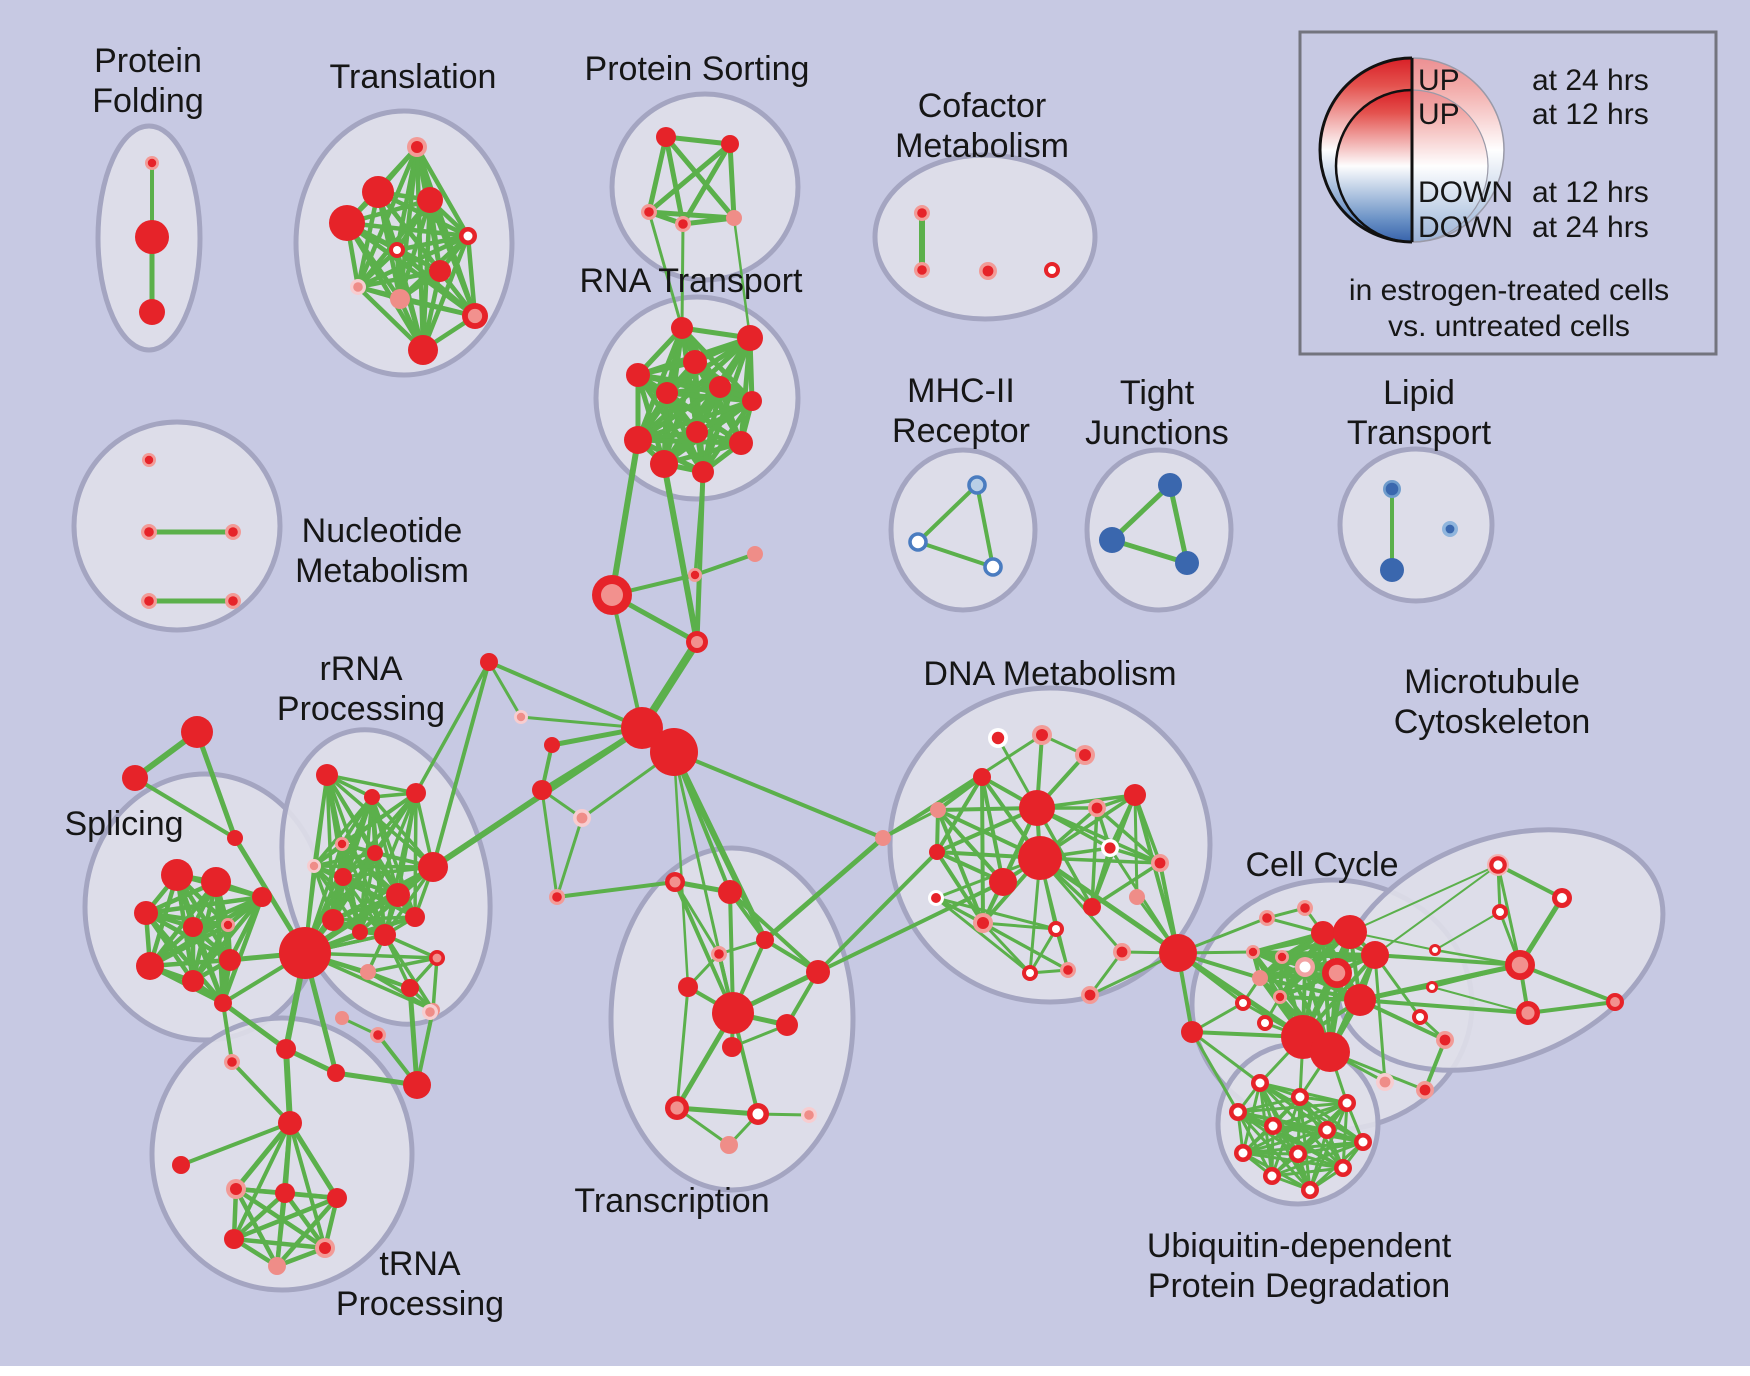  What do you see at coordinates (938, 810) in the screenshot?
I see `node-dm5-outer` at bounding box center [938, 810].